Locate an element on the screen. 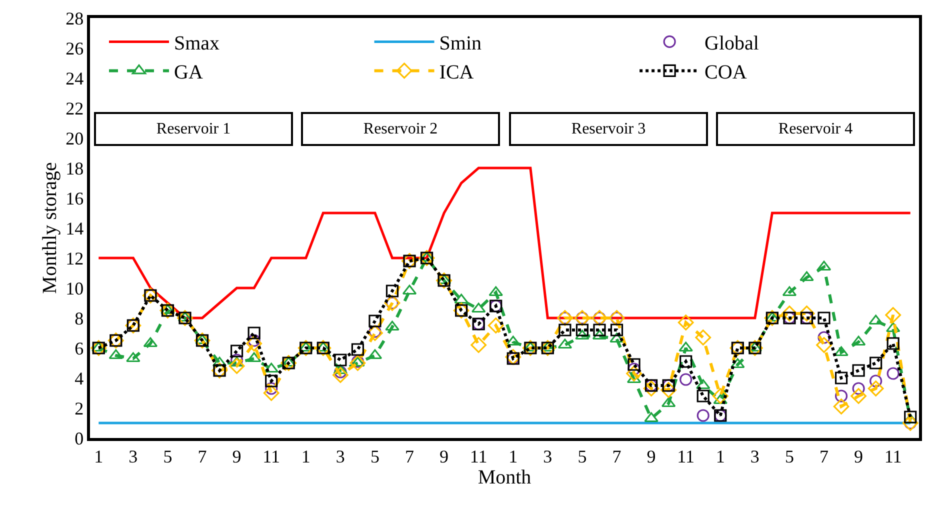 Image resolution: width=930 pixels, height=508 pixels. annotation: Reservoir 4 is located at coordinates (815, 129).